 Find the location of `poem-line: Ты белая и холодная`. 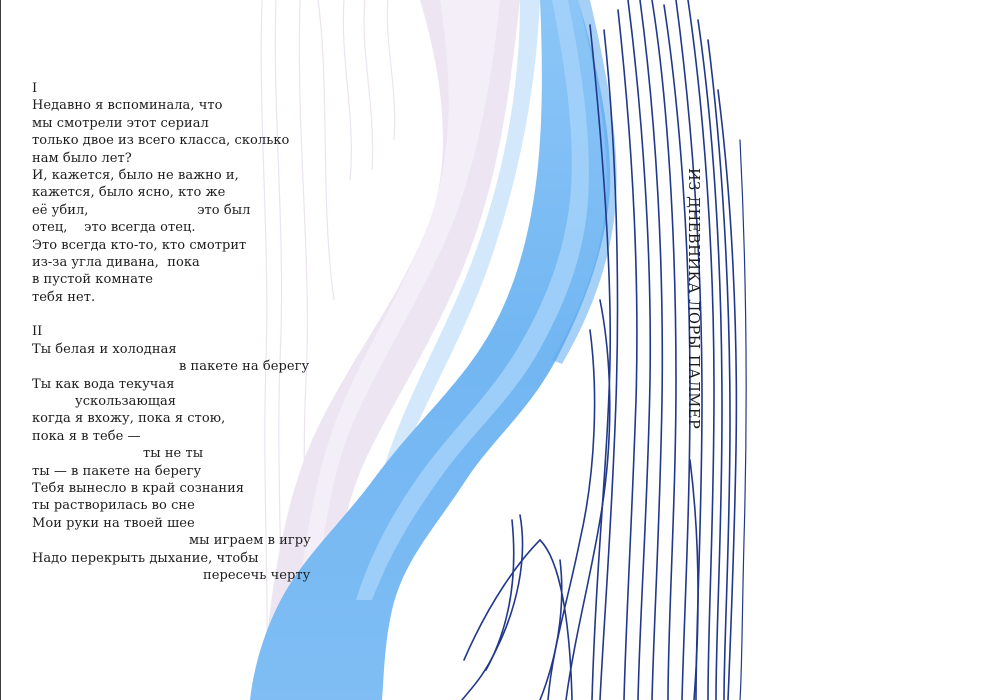

poem-line: Ты белая и холодная is located at coordinates (104, 349).